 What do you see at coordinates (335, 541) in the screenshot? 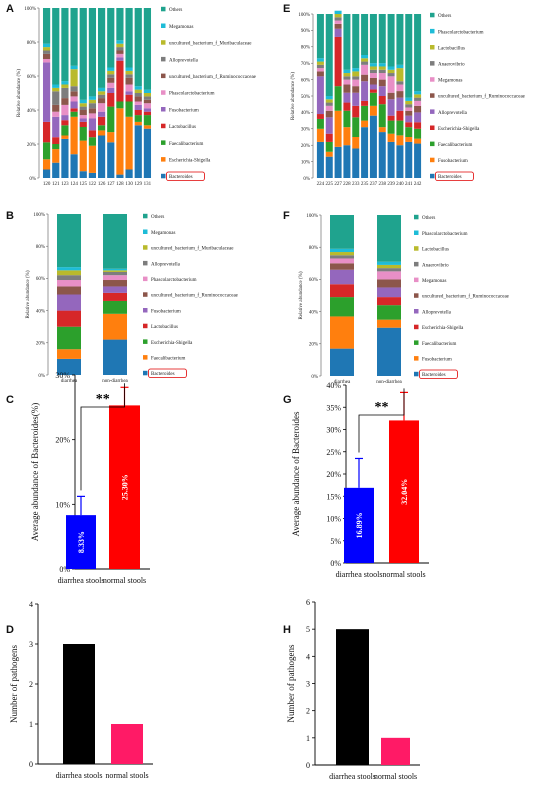
I see `y-tick-label: 5%` at bounding box center [335, 541].